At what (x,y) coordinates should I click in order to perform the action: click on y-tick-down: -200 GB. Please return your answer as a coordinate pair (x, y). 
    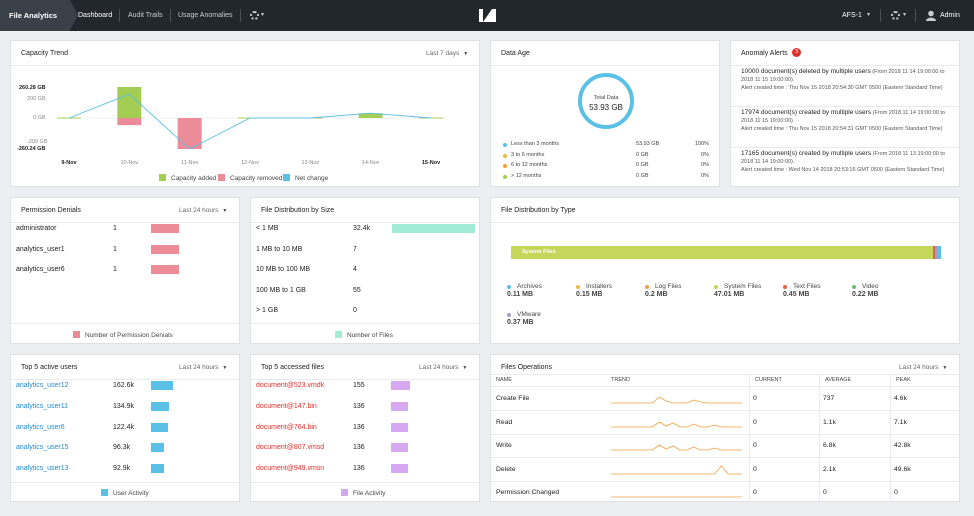
    Looking at the image, I should click on (37, 142).